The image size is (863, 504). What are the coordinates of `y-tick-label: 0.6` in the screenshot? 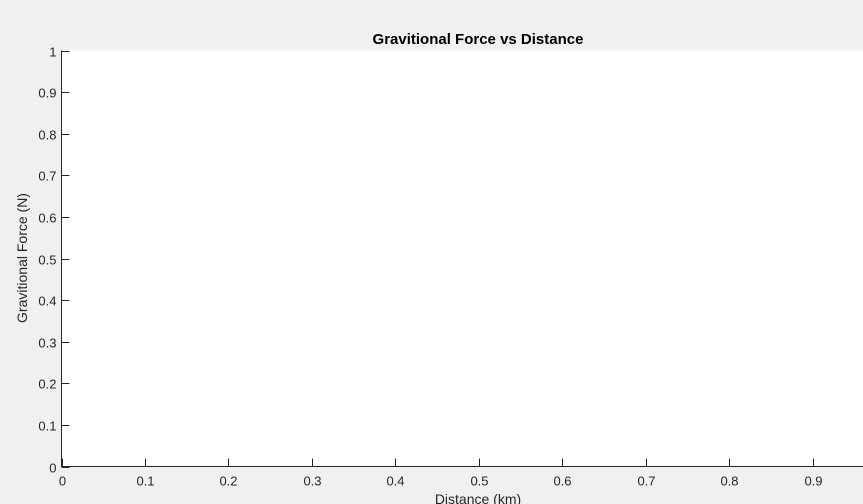 It's located at (47, 218).